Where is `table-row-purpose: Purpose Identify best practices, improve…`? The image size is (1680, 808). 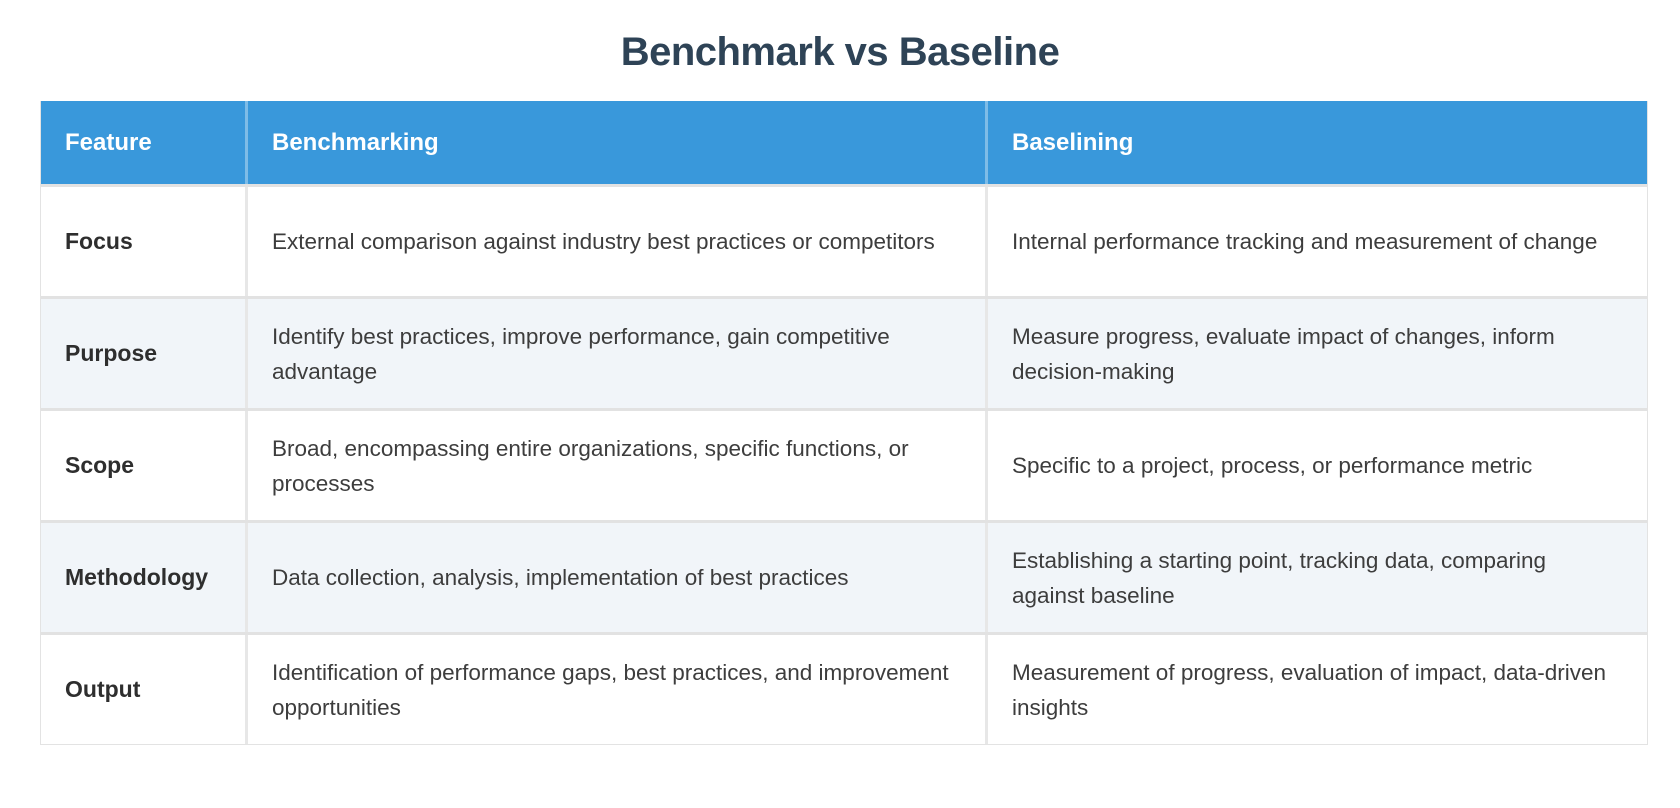
table-row-purpose: Purpose Identify best practices, improve… is located at coordinates (844, 352).